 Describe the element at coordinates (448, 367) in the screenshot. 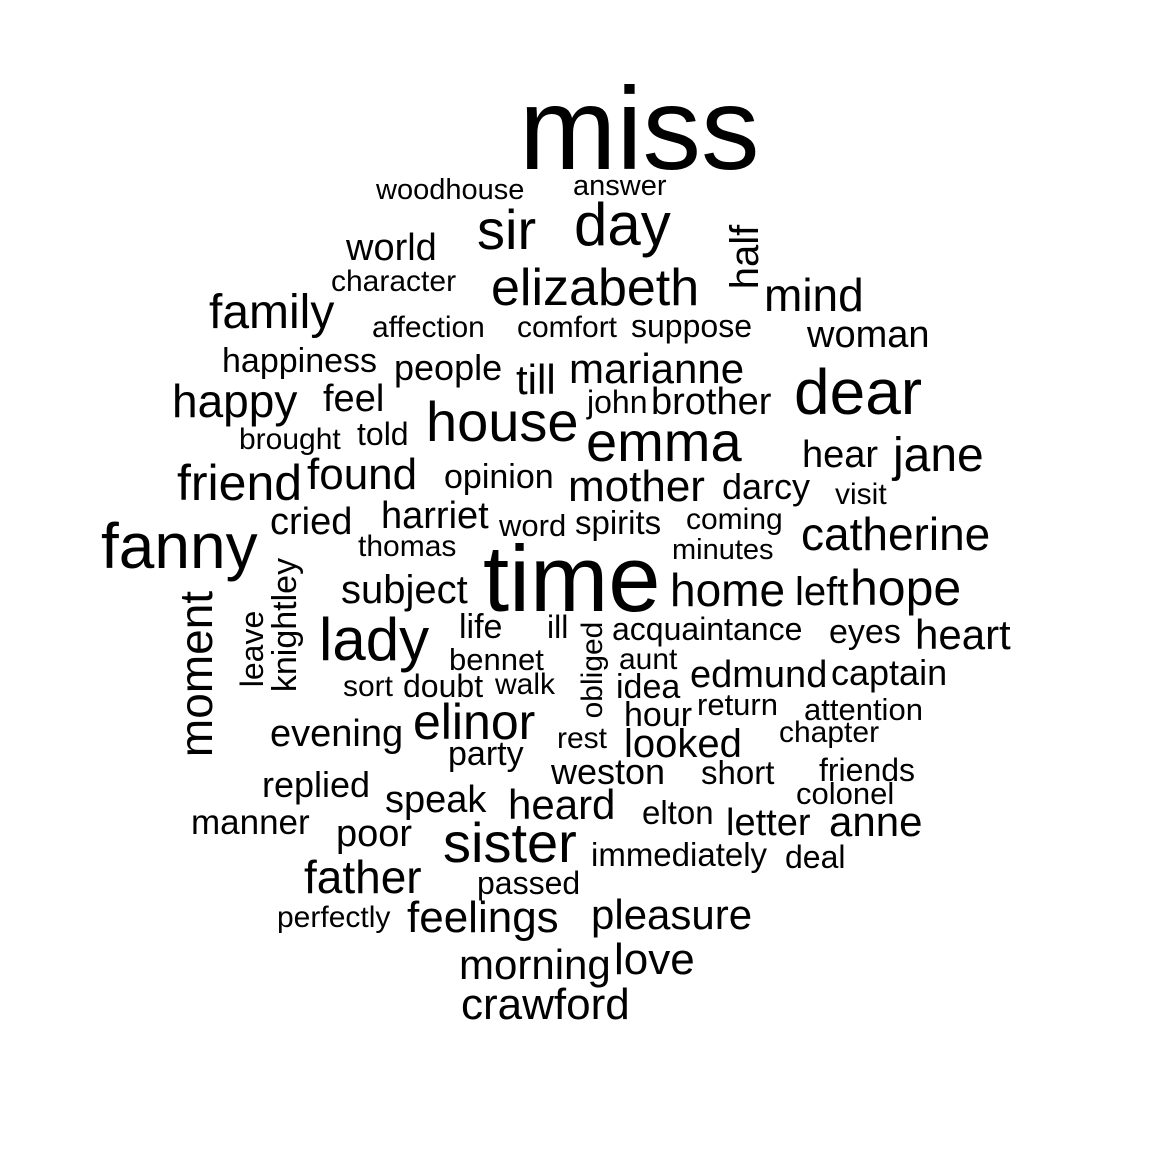

I see `word-people: people` at that location.